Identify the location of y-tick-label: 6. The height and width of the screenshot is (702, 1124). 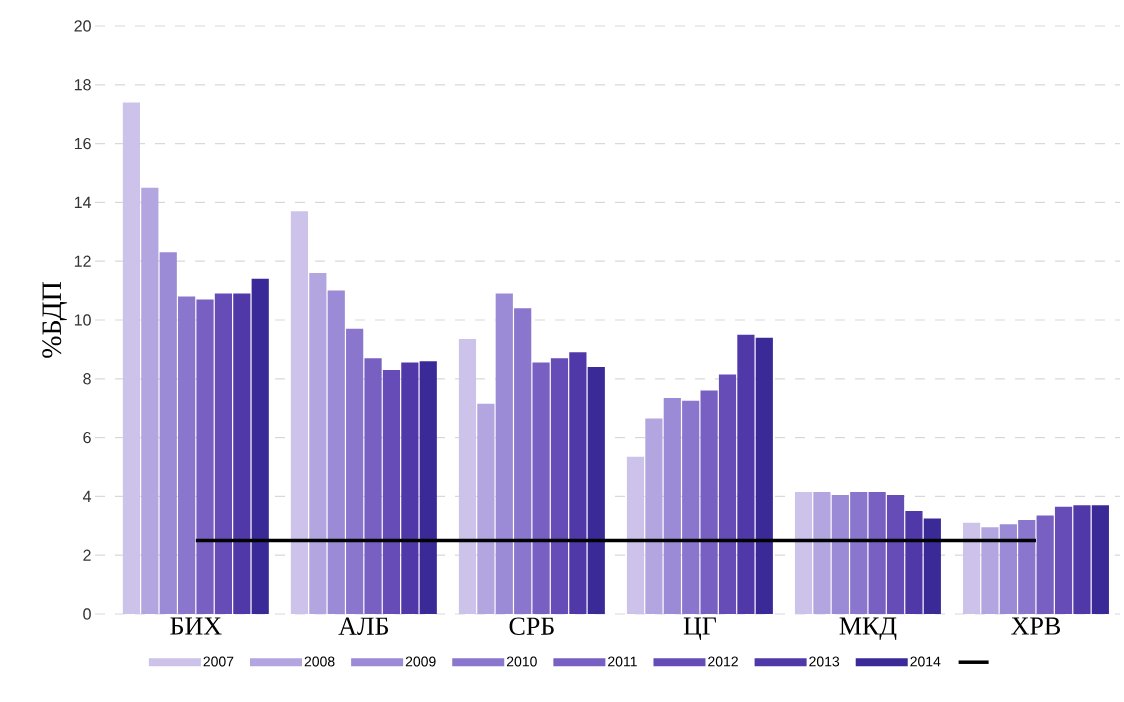
(87, 437).